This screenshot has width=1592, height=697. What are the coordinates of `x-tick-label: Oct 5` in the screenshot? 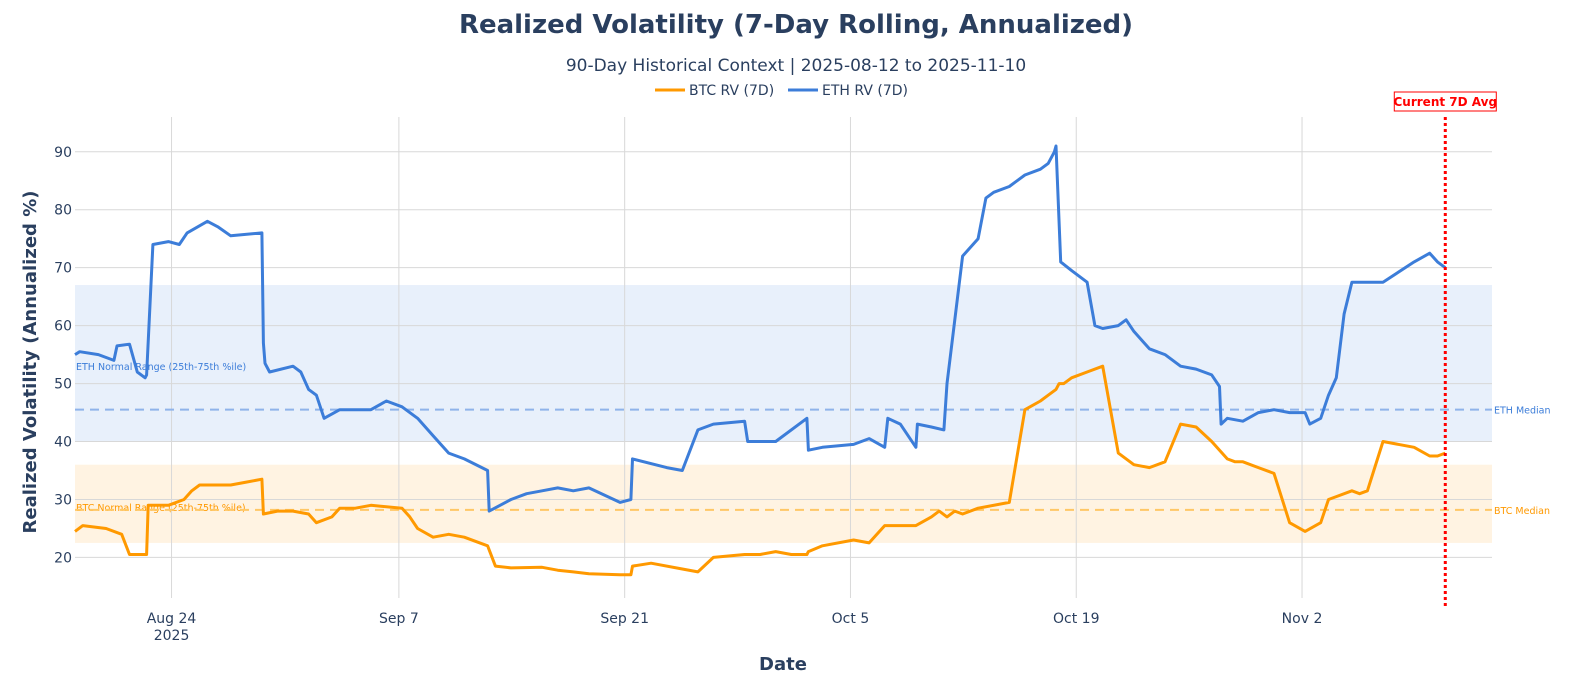 It's located at (851, 619).